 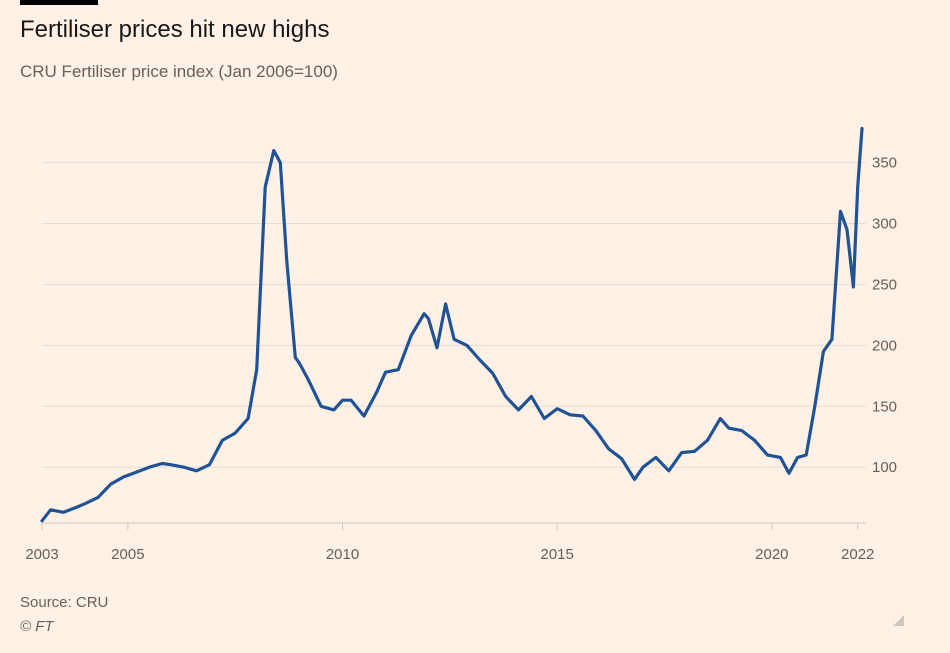 I want to click on y-tick-label-200: 200, so click(x=884, y=345).